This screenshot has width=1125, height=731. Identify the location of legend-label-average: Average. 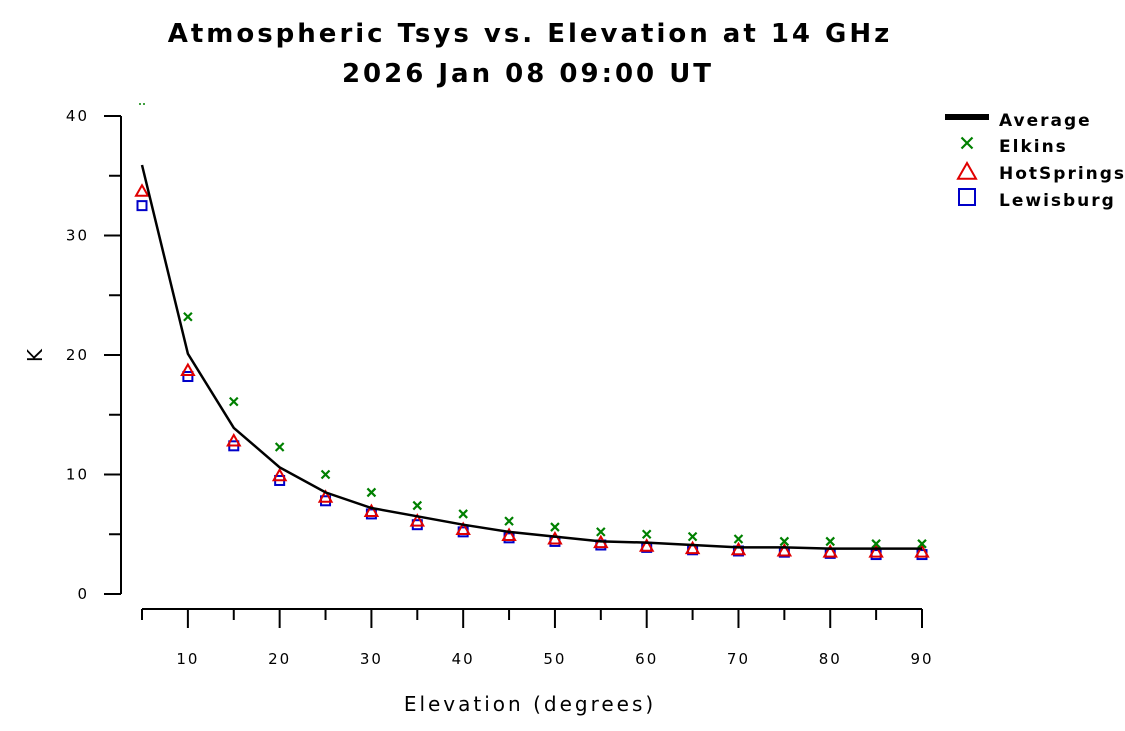
(1045, 121).